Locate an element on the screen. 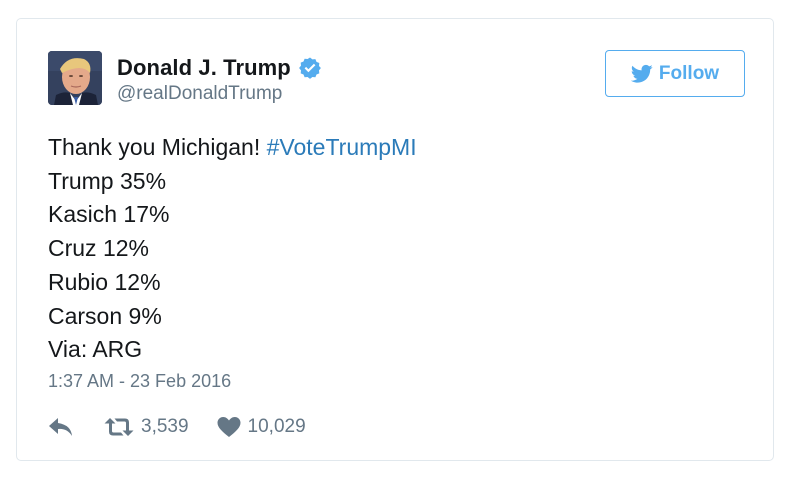 This screenshot has height=481, width=798. tweet-timestamp: 1:37 AM - 23 Feb 2016 is located at coordinates (140, 381).